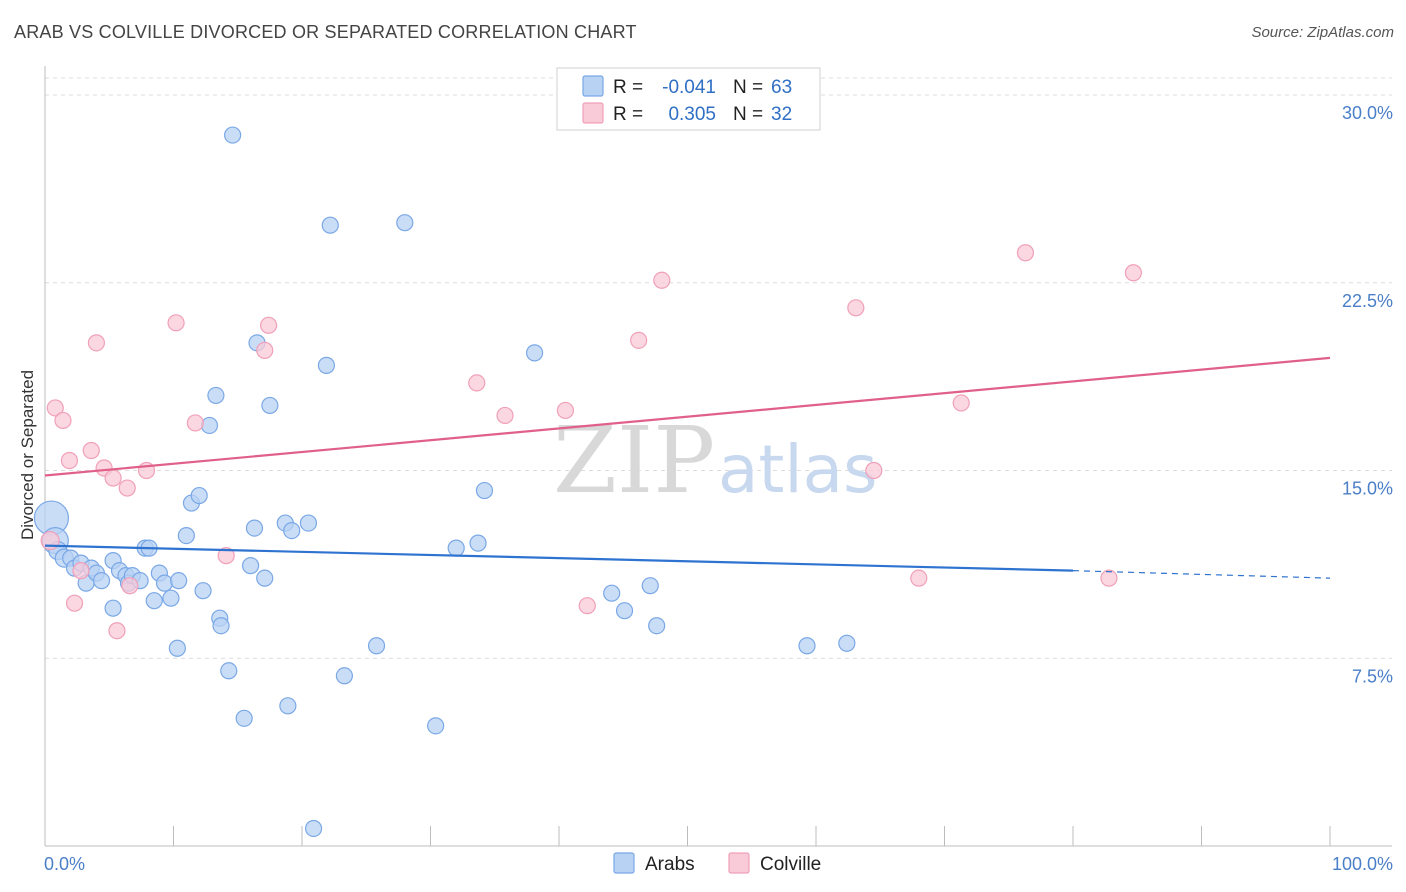 The width and height of the screenshot is (1406, 892). Describe the element at coordinates (1367, 301) in the screenshot. I see `y-tick-label: 22.5%` at that location.